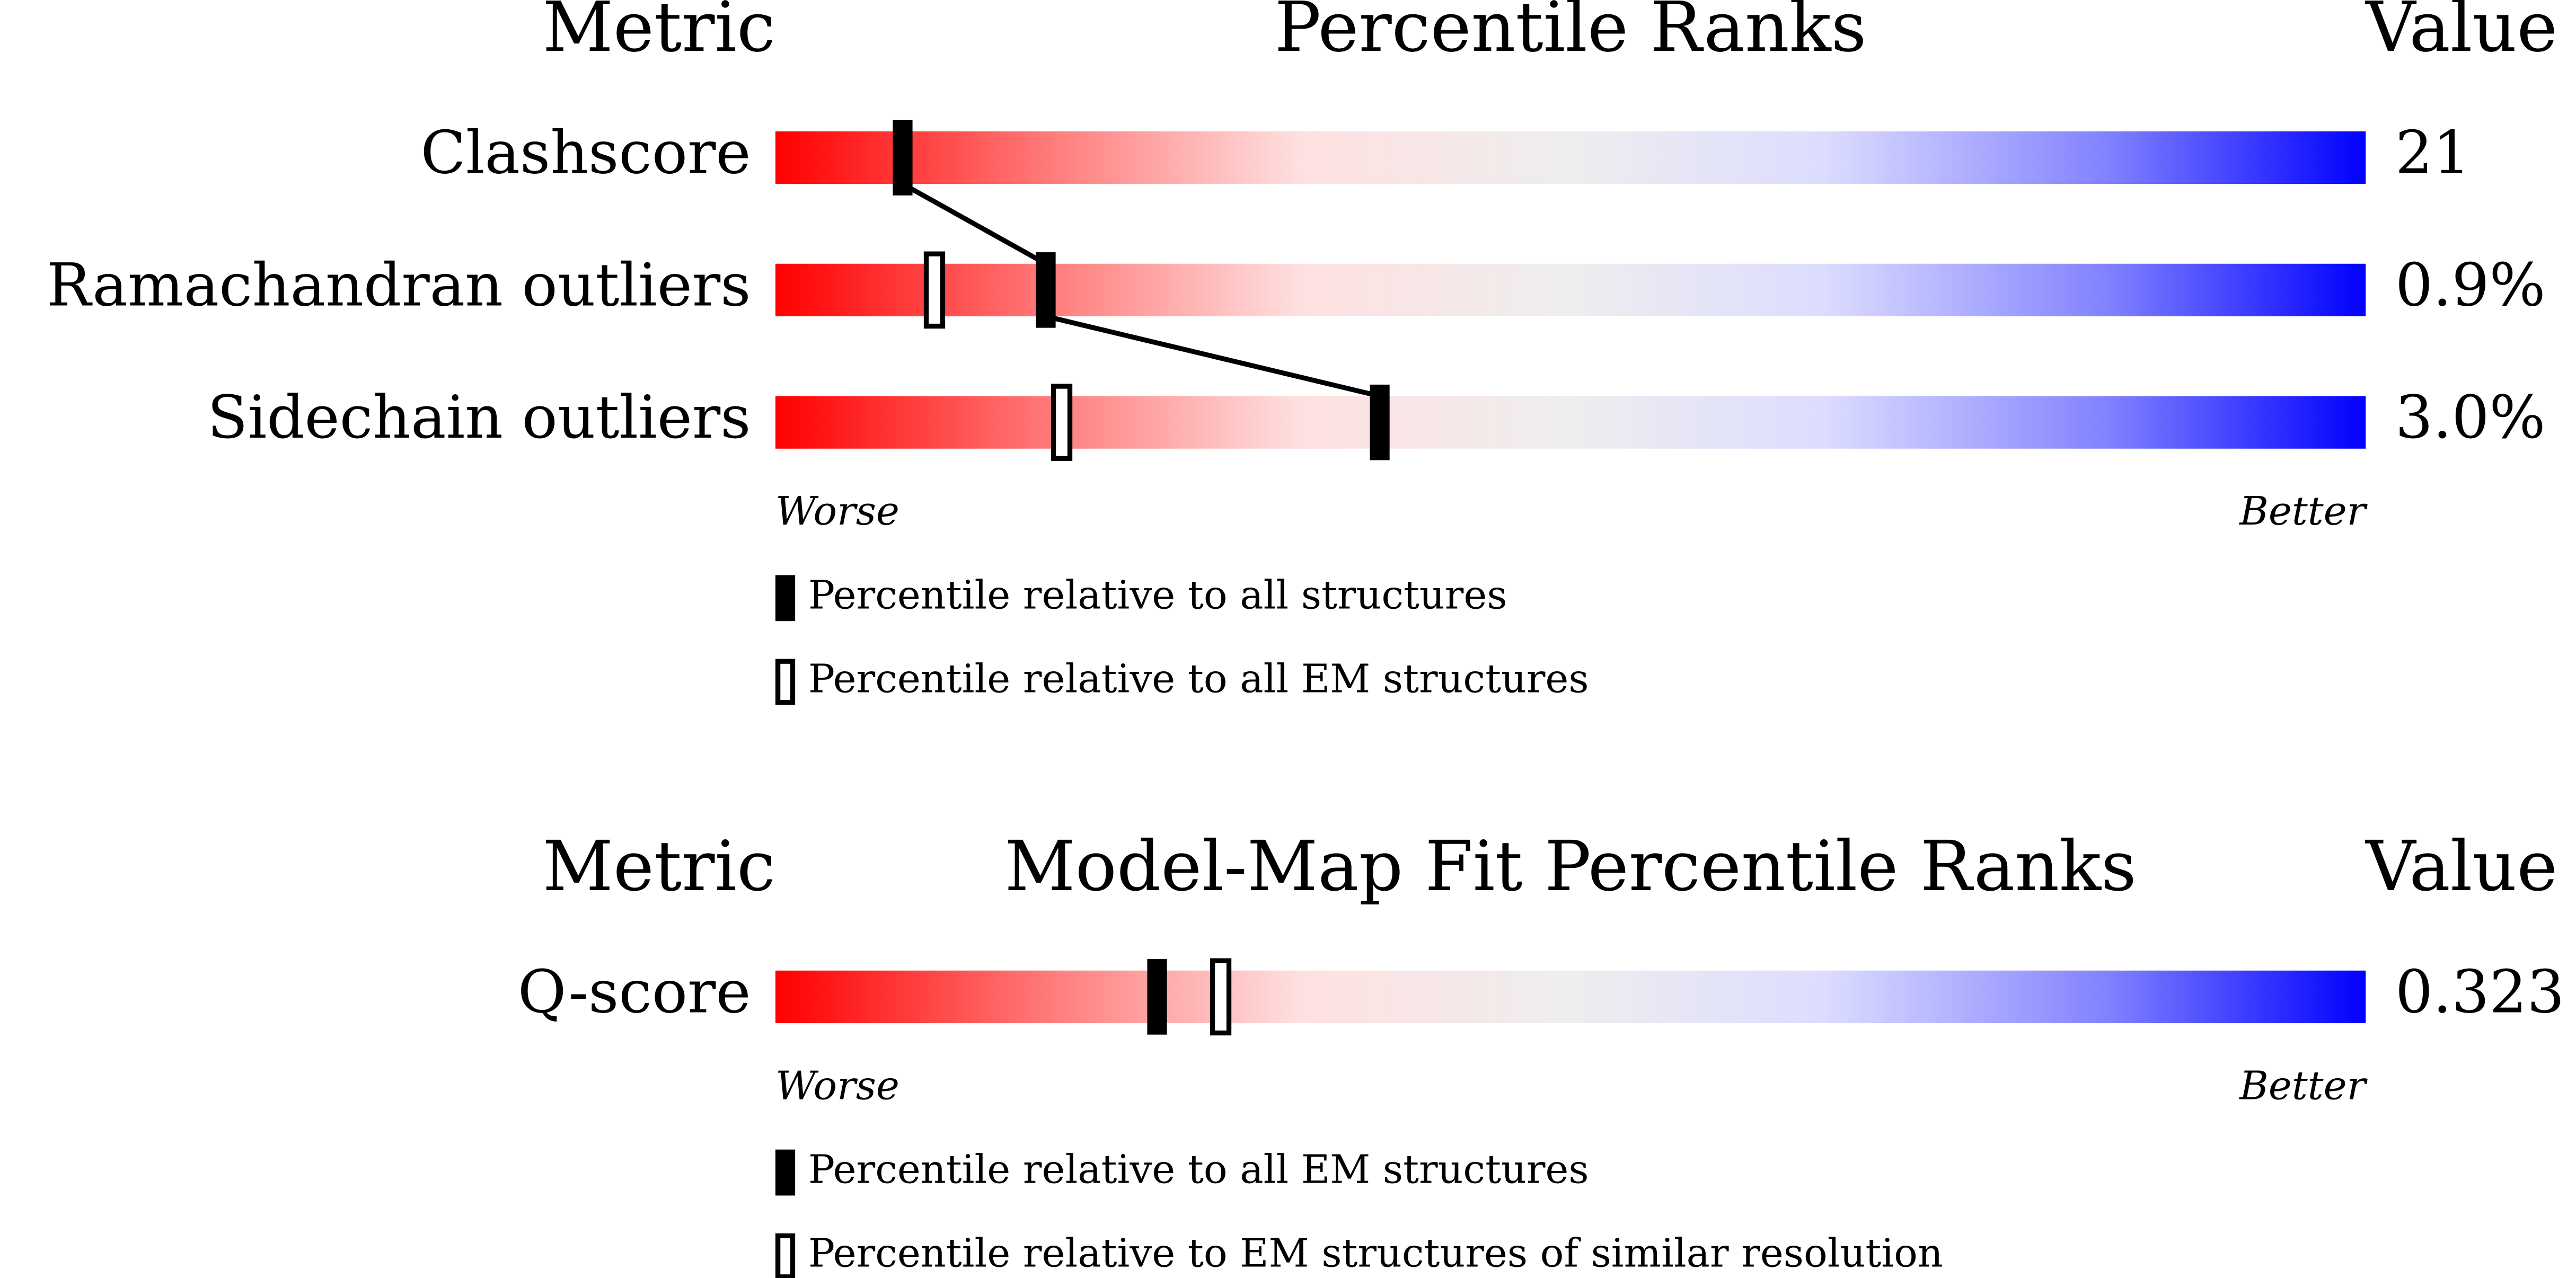 This screenshot has height=1278, width=2576. I want to click on metric-value: 0.9%, so click(2470, 285).